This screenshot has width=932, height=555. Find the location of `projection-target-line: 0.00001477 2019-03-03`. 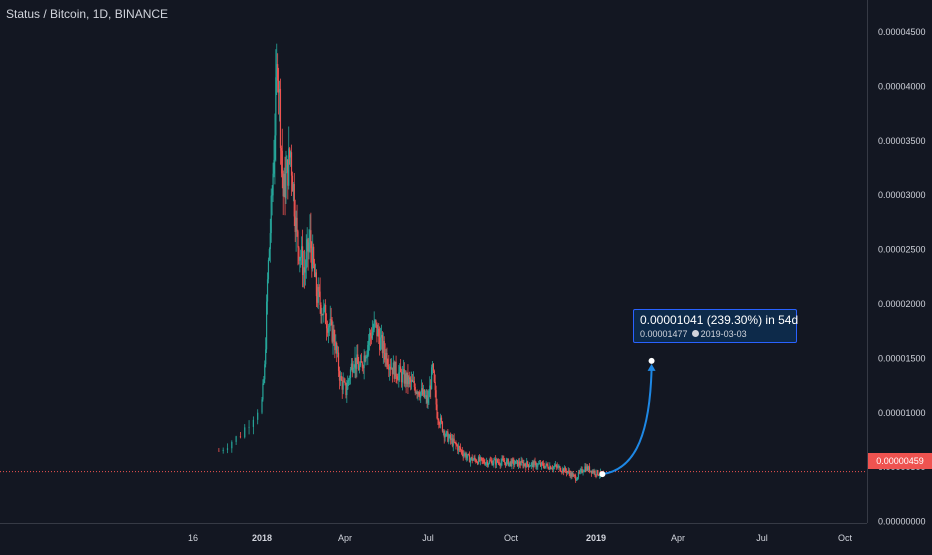

projection-target-line: 0.00001477 2019-03-03 is located at coordinates (715, 334).